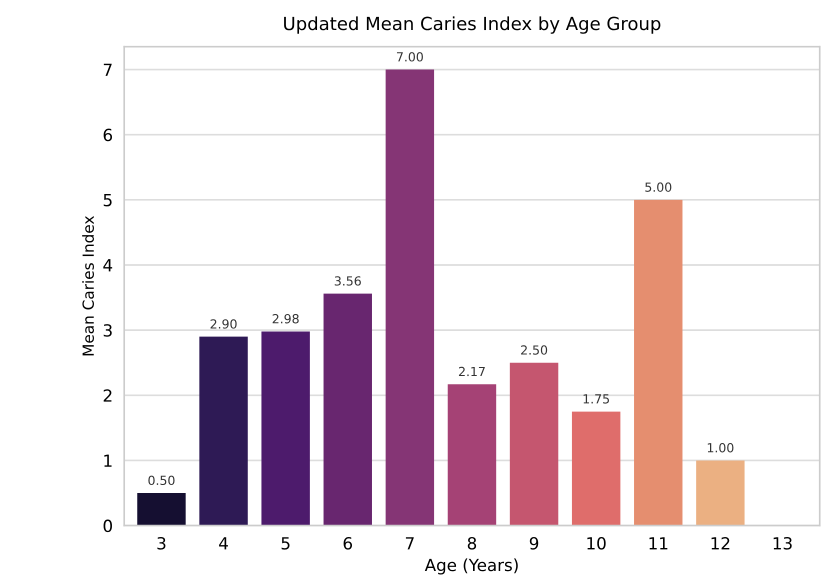  What do you see at coordinates (108, 70) in the screenshot?
I see `y-tick-label: 7` at bounding box center [108, 70].